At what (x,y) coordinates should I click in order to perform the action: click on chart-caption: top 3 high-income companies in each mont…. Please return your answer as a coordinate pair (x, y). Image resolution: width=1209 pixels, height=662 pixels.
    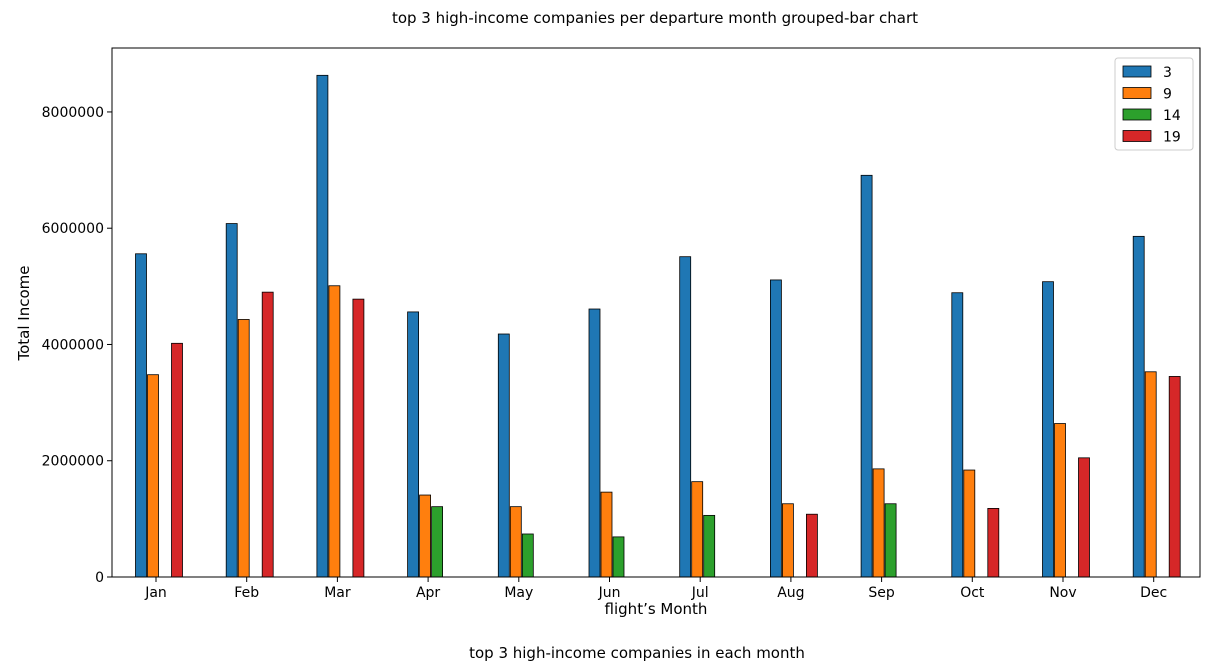
    Looking at the image, I should click on (637, 653).